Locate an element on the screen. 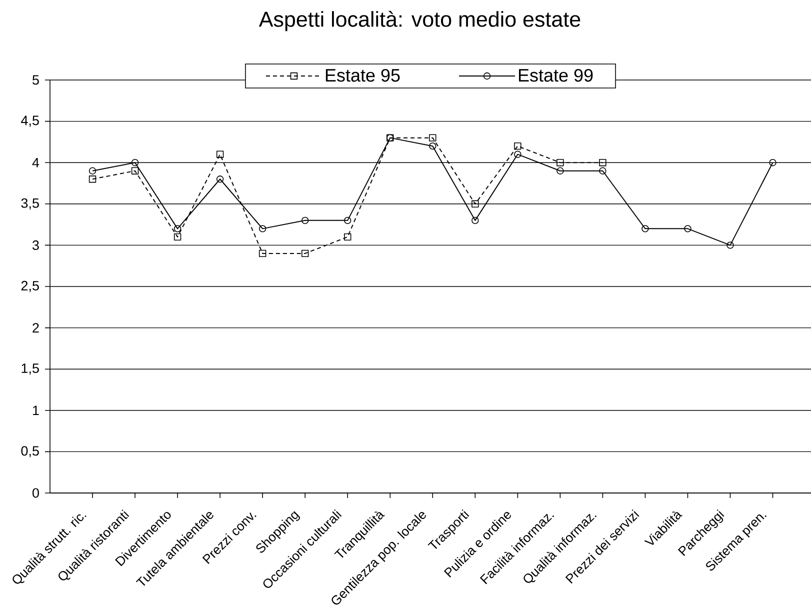  y-tick-label: 5 is located at coordinates (35, 80).